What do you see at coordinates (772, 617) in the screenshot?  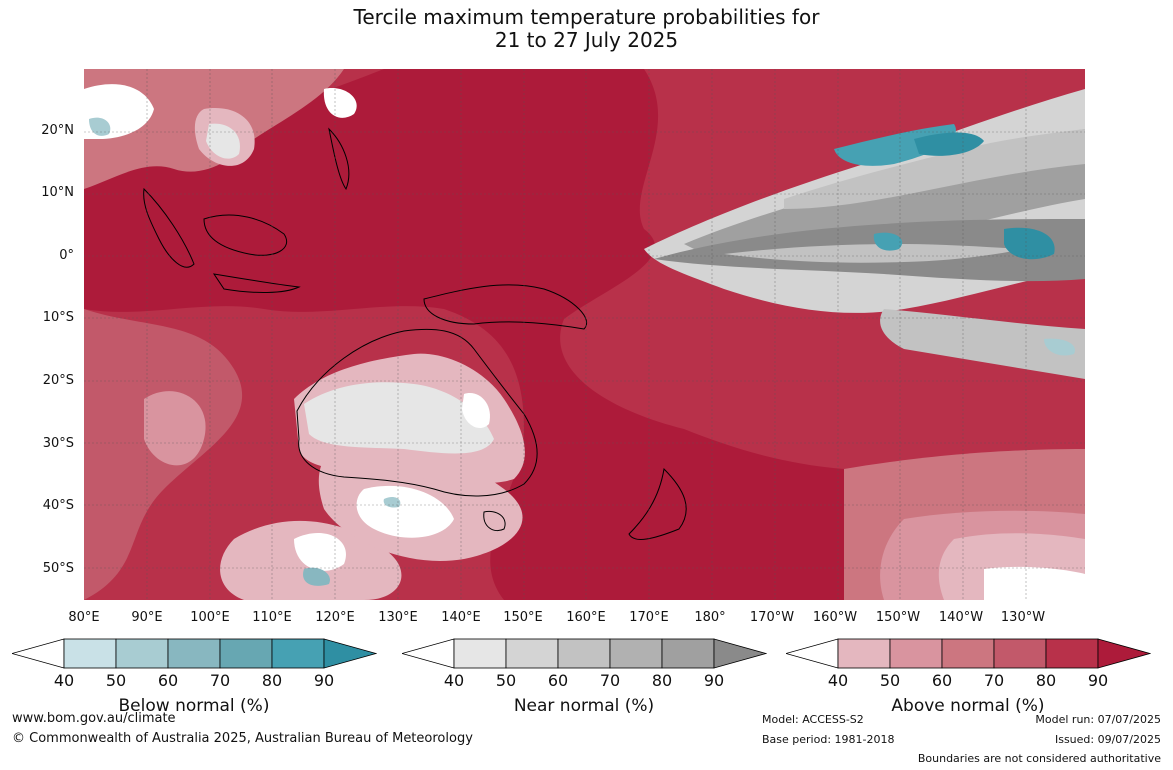 I see `lon-label: 170°W` at bounding box center [772, 617].